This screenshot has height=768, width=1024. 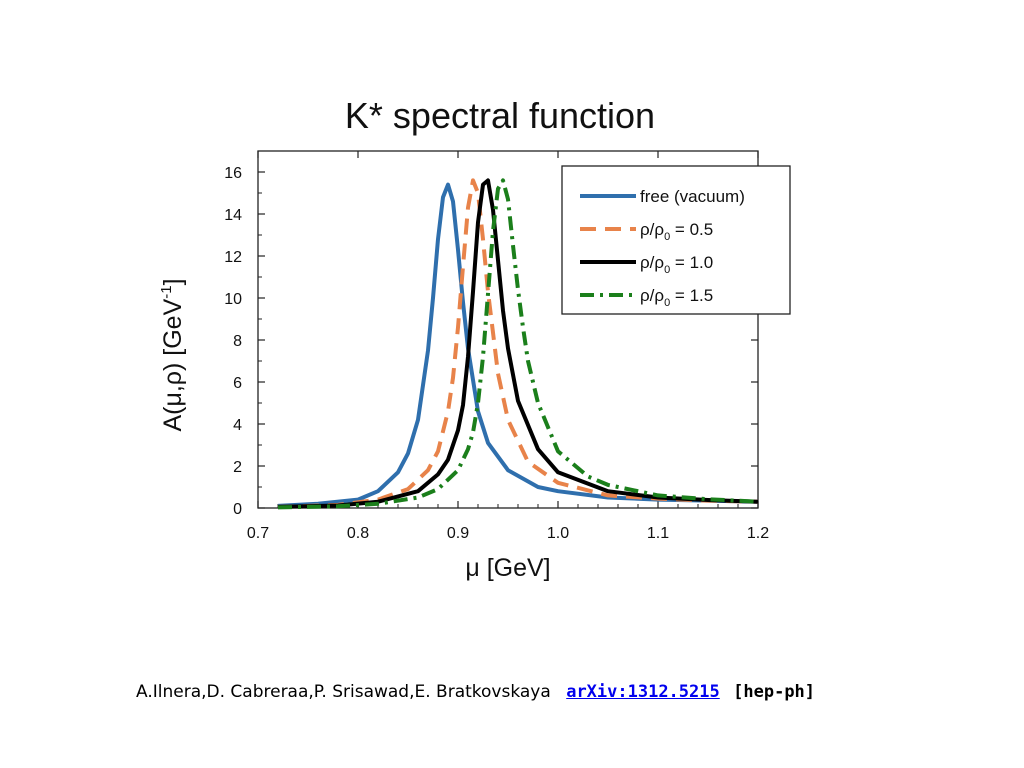 What do you see at coordinates (692, 196) in the screenshot?
I see `legend-label-0: free (vacuum)` at bounding box center [692, 196].